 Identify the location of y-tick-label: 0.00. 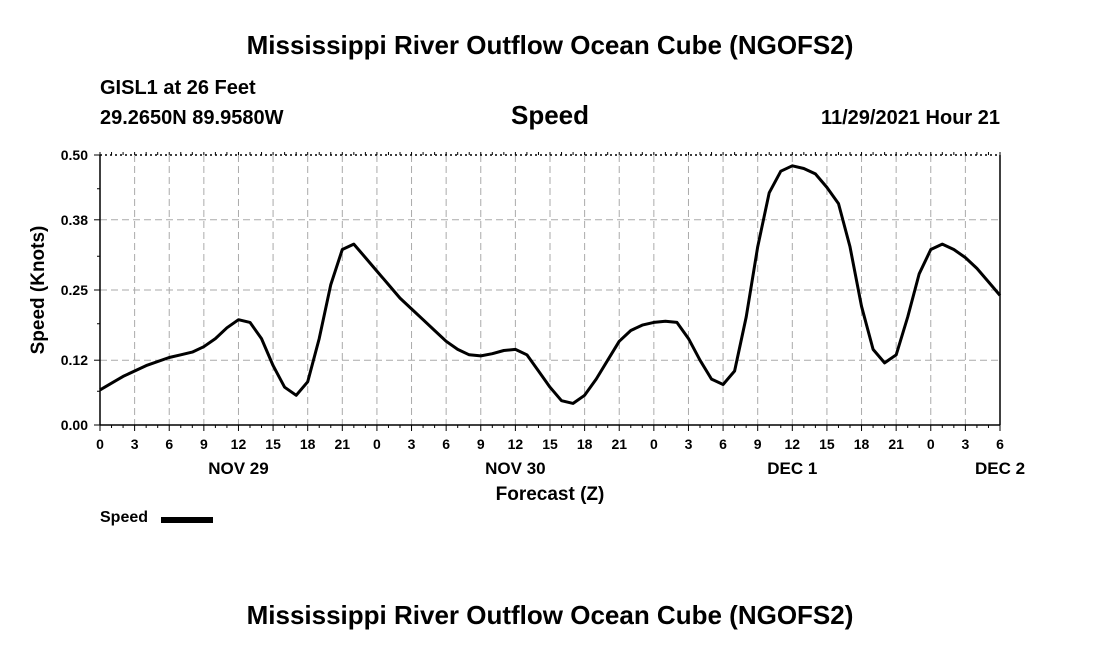
(74, 425).